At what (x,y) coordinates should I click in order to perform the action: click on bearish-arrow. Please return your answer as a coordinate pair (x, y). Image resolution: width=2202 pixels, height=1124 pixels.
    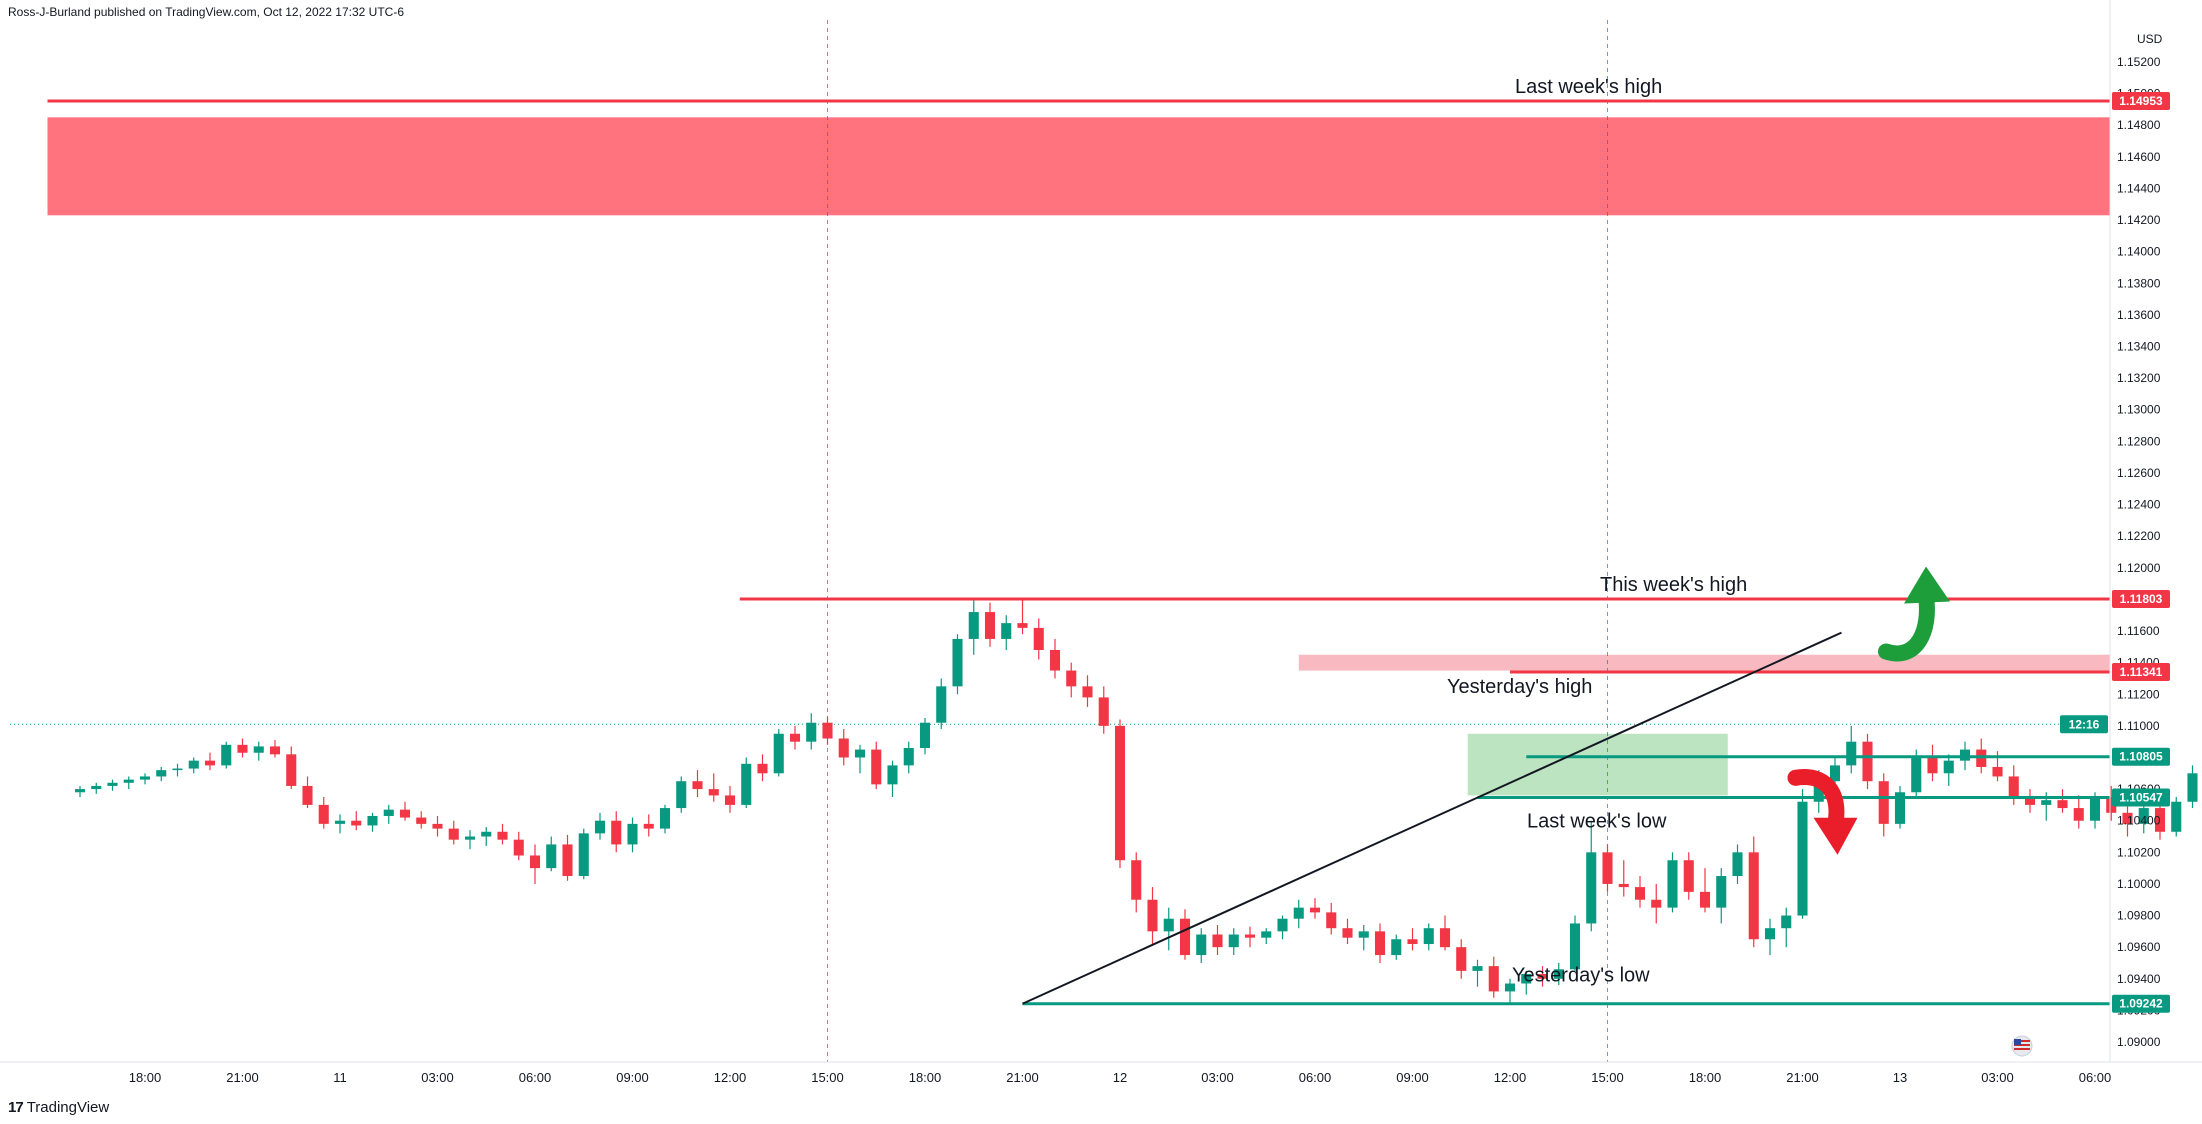
    Looking at the image, I should click on (1822, 812).